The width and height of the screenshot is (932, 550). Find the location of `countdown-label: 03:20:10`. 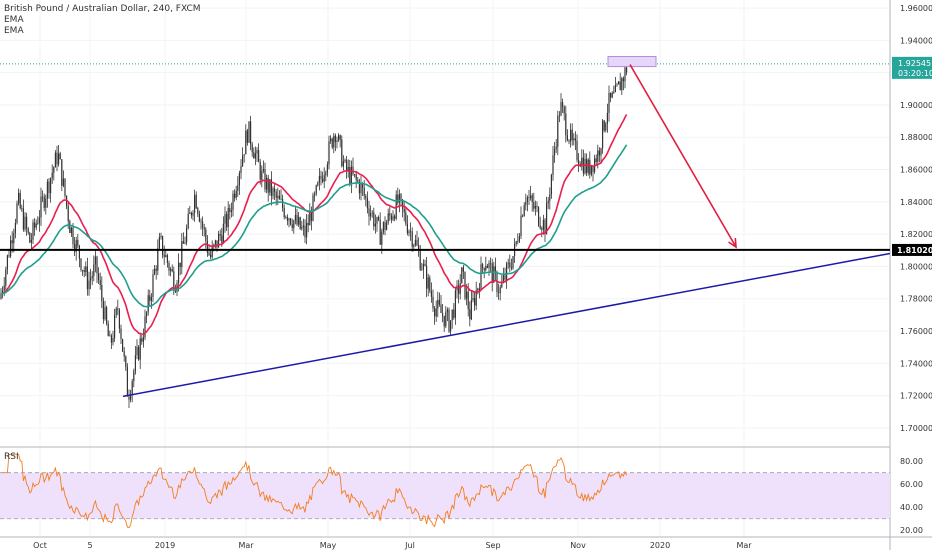

countdown-label: 03:20:10 is located at coordinates (915, 73).